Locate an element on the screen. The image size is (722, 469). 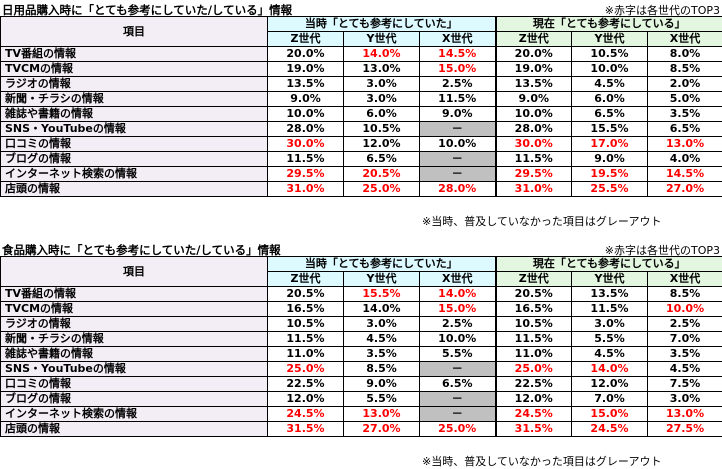
now-value-cell: 7.5% is located at coordinates (684, 384).